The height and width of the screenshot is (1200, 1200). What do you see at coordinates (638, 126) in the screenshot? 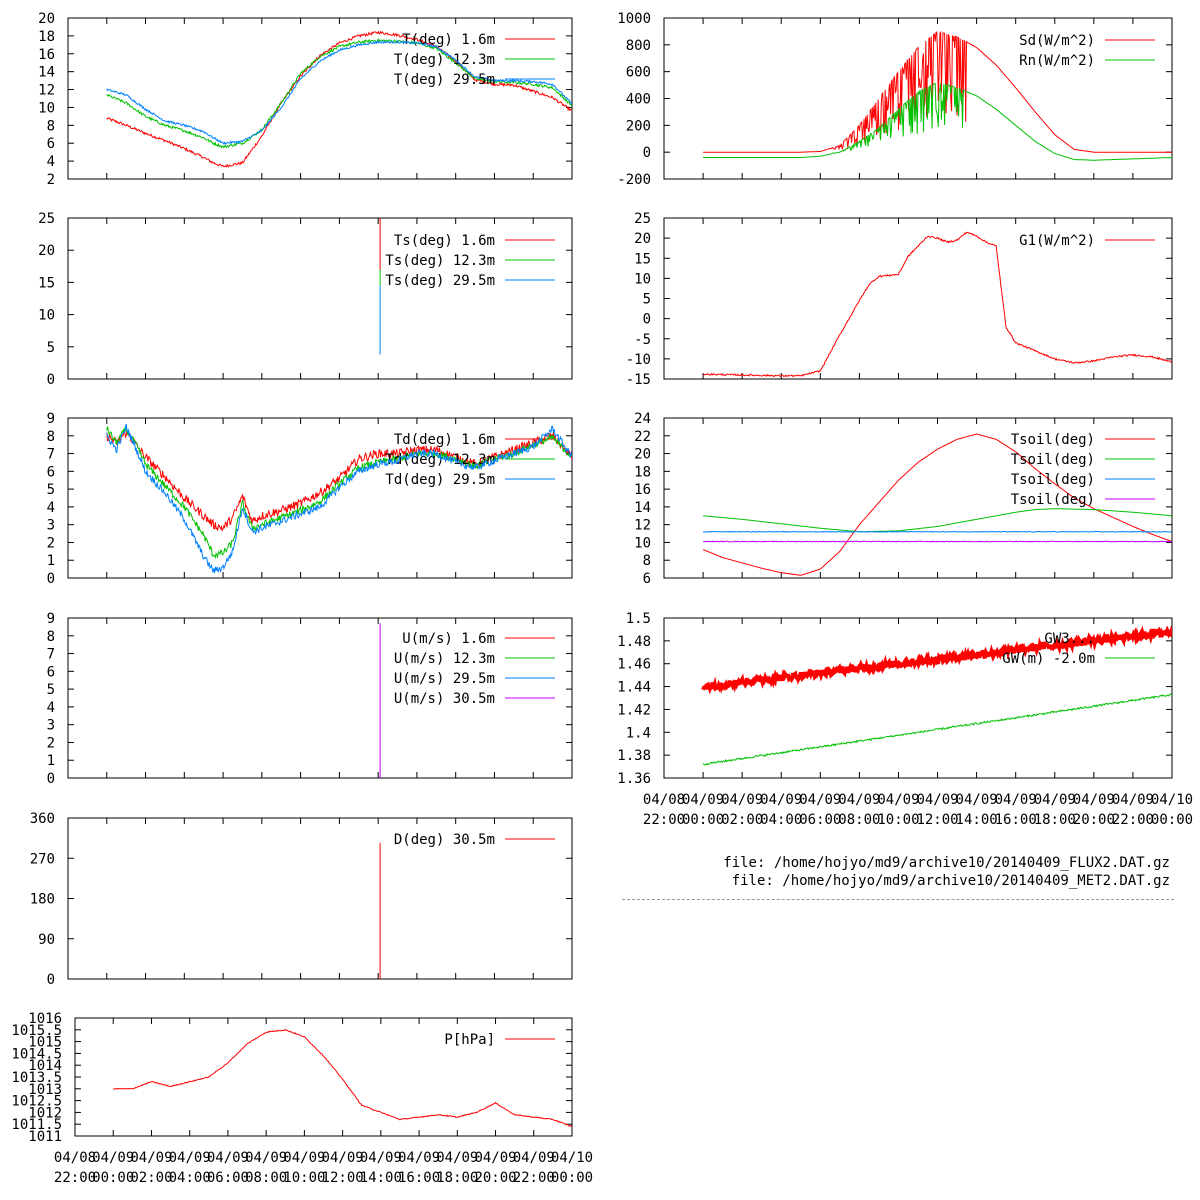
I see `y-tick-label: 200` at bounding box center [638, 126].